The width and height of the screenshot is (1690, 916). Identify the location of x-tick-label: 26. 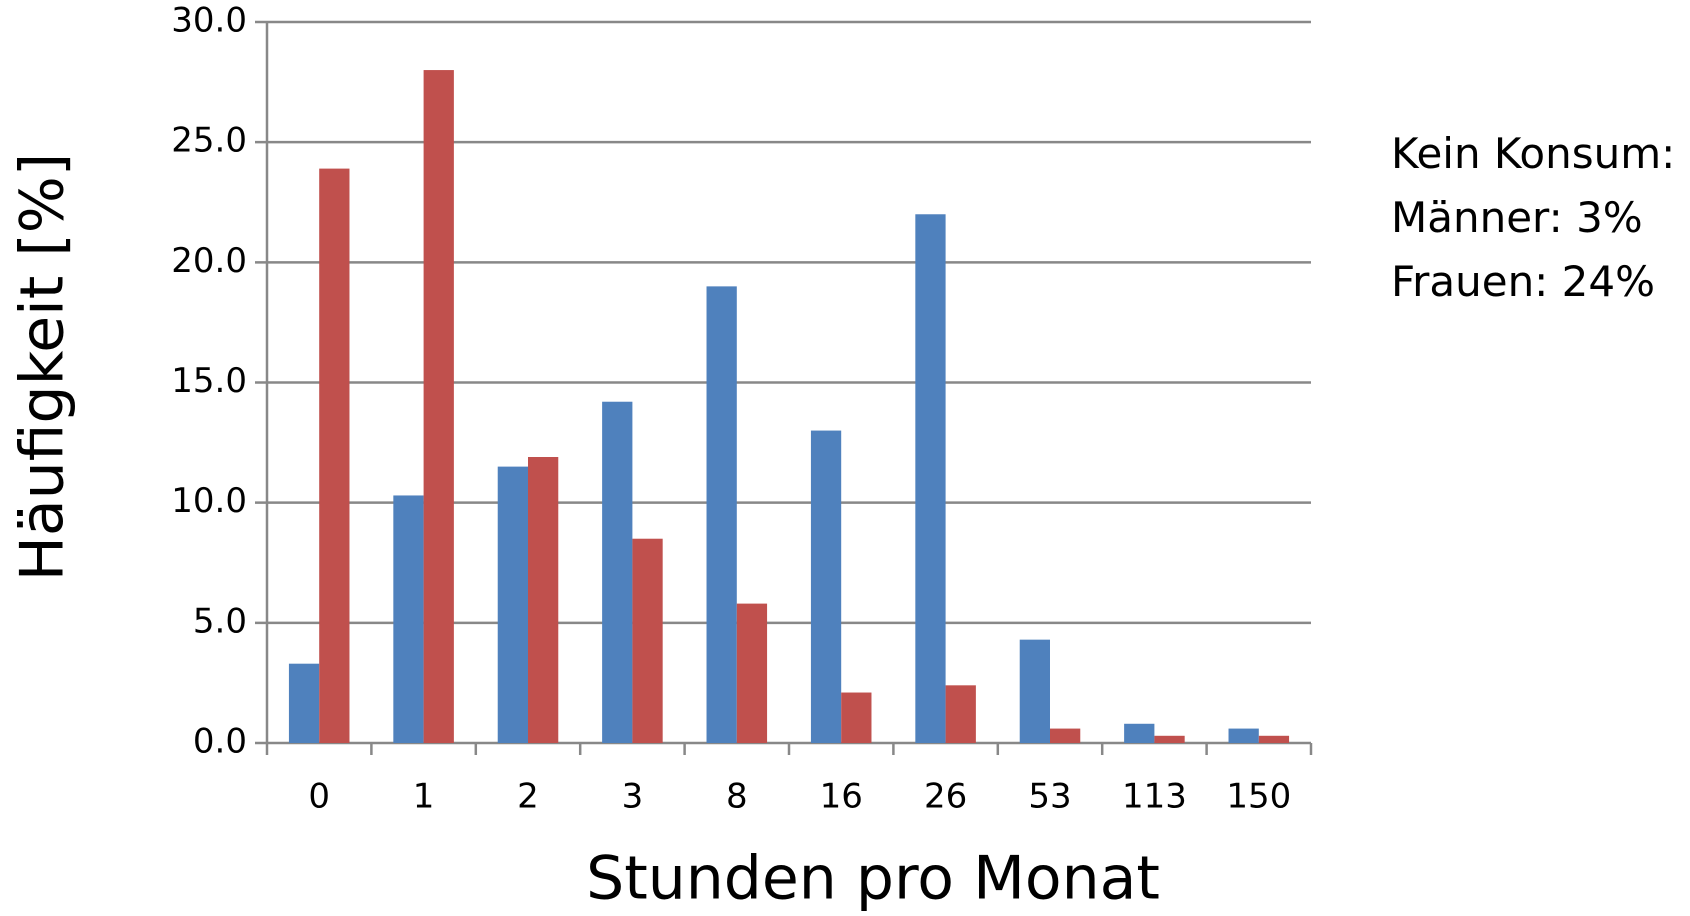
(945, 797).